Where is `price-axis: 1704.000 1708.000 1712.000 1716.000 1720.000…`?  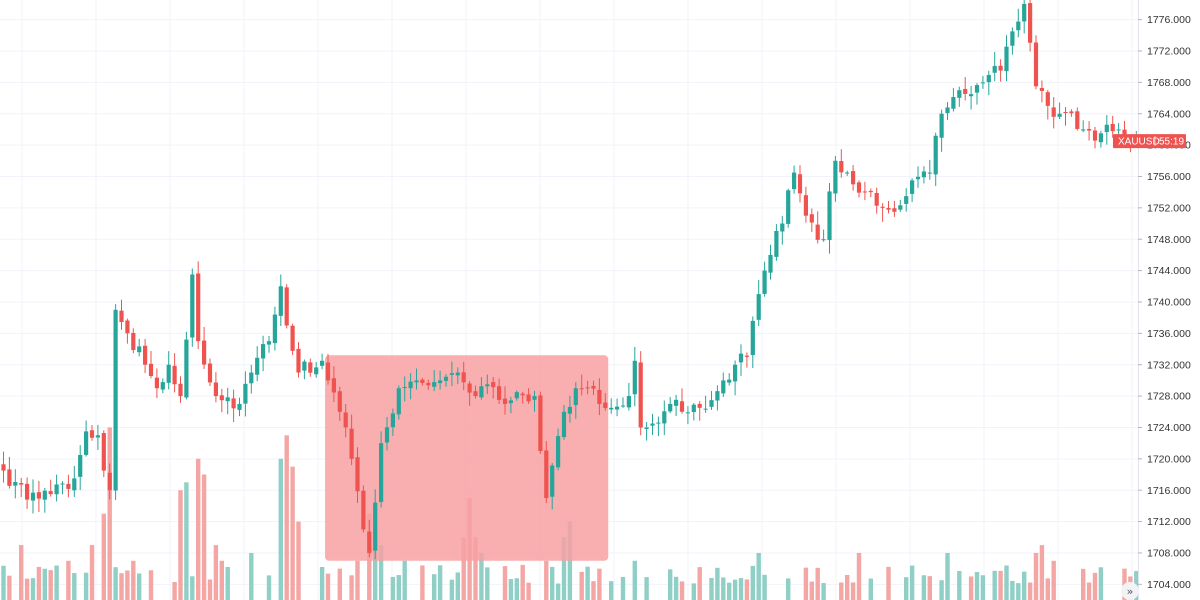
price-axis: 1704.000 1708.000 1712.000 1716.000 1720.000… is located at coordinates (1169, 300).